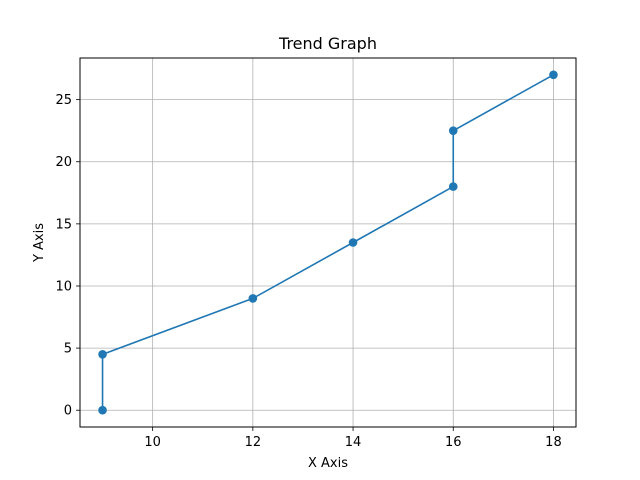 This screenshot has height=480, width=640. I want to click on y-tick-label: 0, so click(68, 411).